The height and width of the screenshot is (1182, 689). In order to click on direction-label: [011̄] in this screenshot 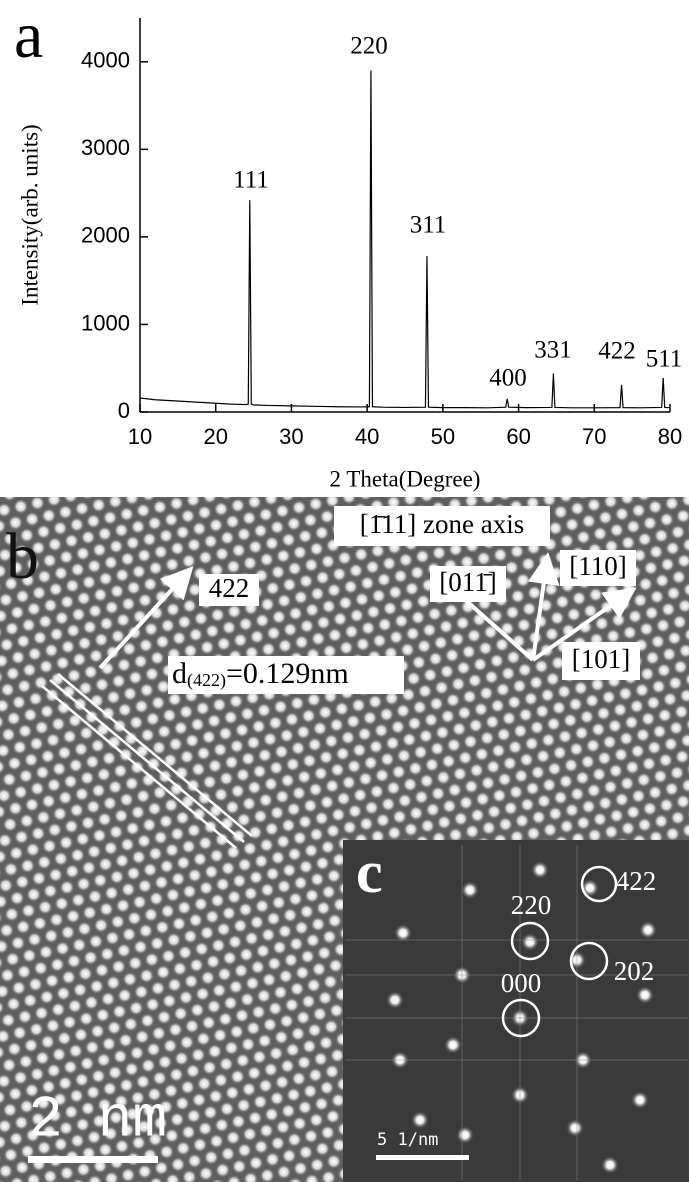, I will do `click(467, 582)`.